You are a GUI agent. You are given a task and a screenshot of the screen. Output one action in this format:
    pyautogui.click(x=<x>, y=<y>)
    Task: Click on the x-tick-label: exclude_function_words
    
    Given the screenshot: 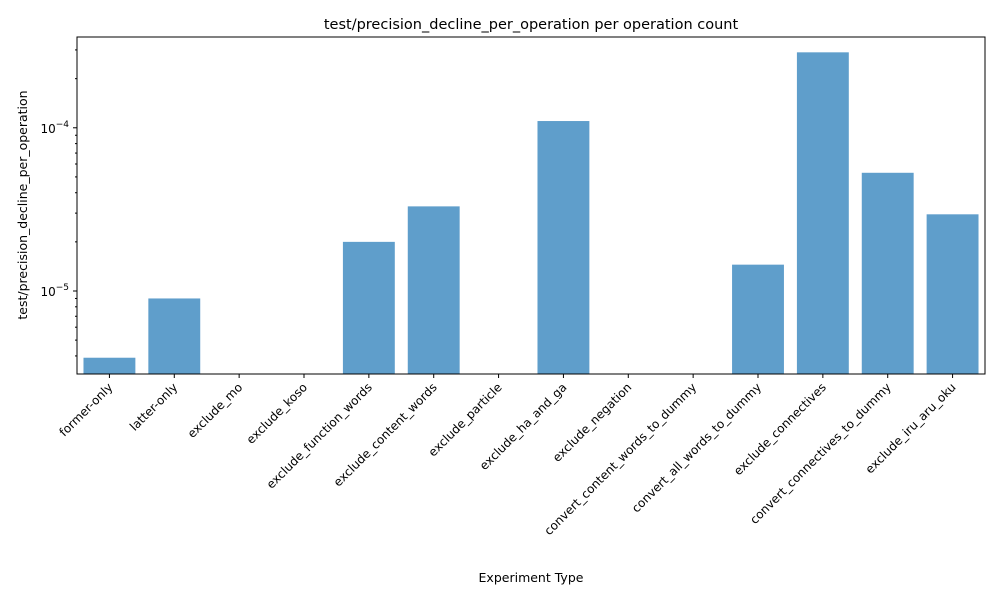 What is the action you would take?
    pyautogui.click(x=319, y=435)
    